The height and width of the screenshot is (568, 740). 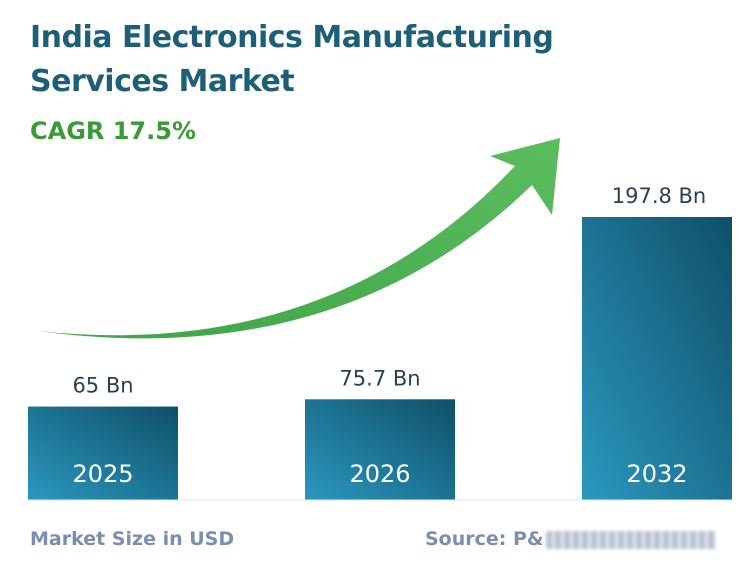 I want to click on source-label: Source: P&, so click(x=570, y=539).